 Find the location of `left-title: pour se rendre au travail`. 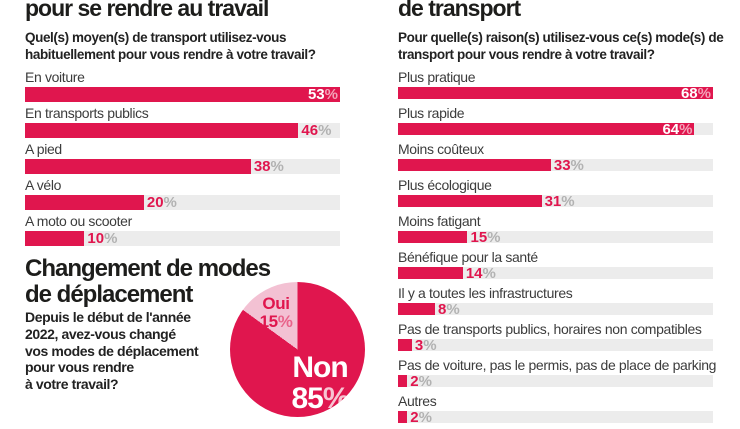

left-title: pour se rendre au travail is located at coordinates (147, 10).